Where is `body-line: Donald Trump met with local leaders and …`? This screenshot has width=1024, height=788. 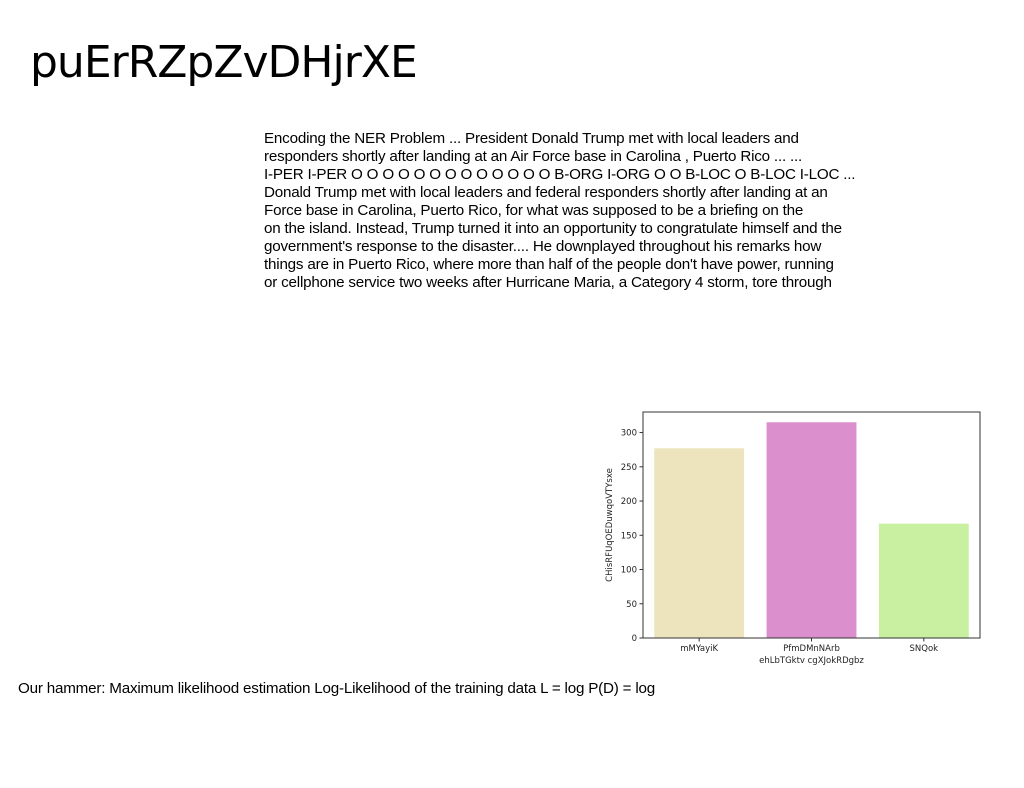 body-line: Donald Trump met with local leaders and … is located at coordinates (546, 192).